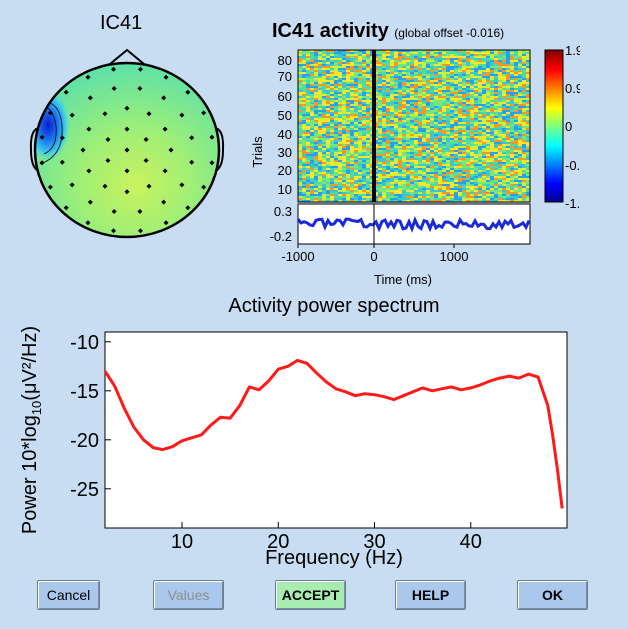  I want to click on accept-button: ACCEPT, so click(310, 595).